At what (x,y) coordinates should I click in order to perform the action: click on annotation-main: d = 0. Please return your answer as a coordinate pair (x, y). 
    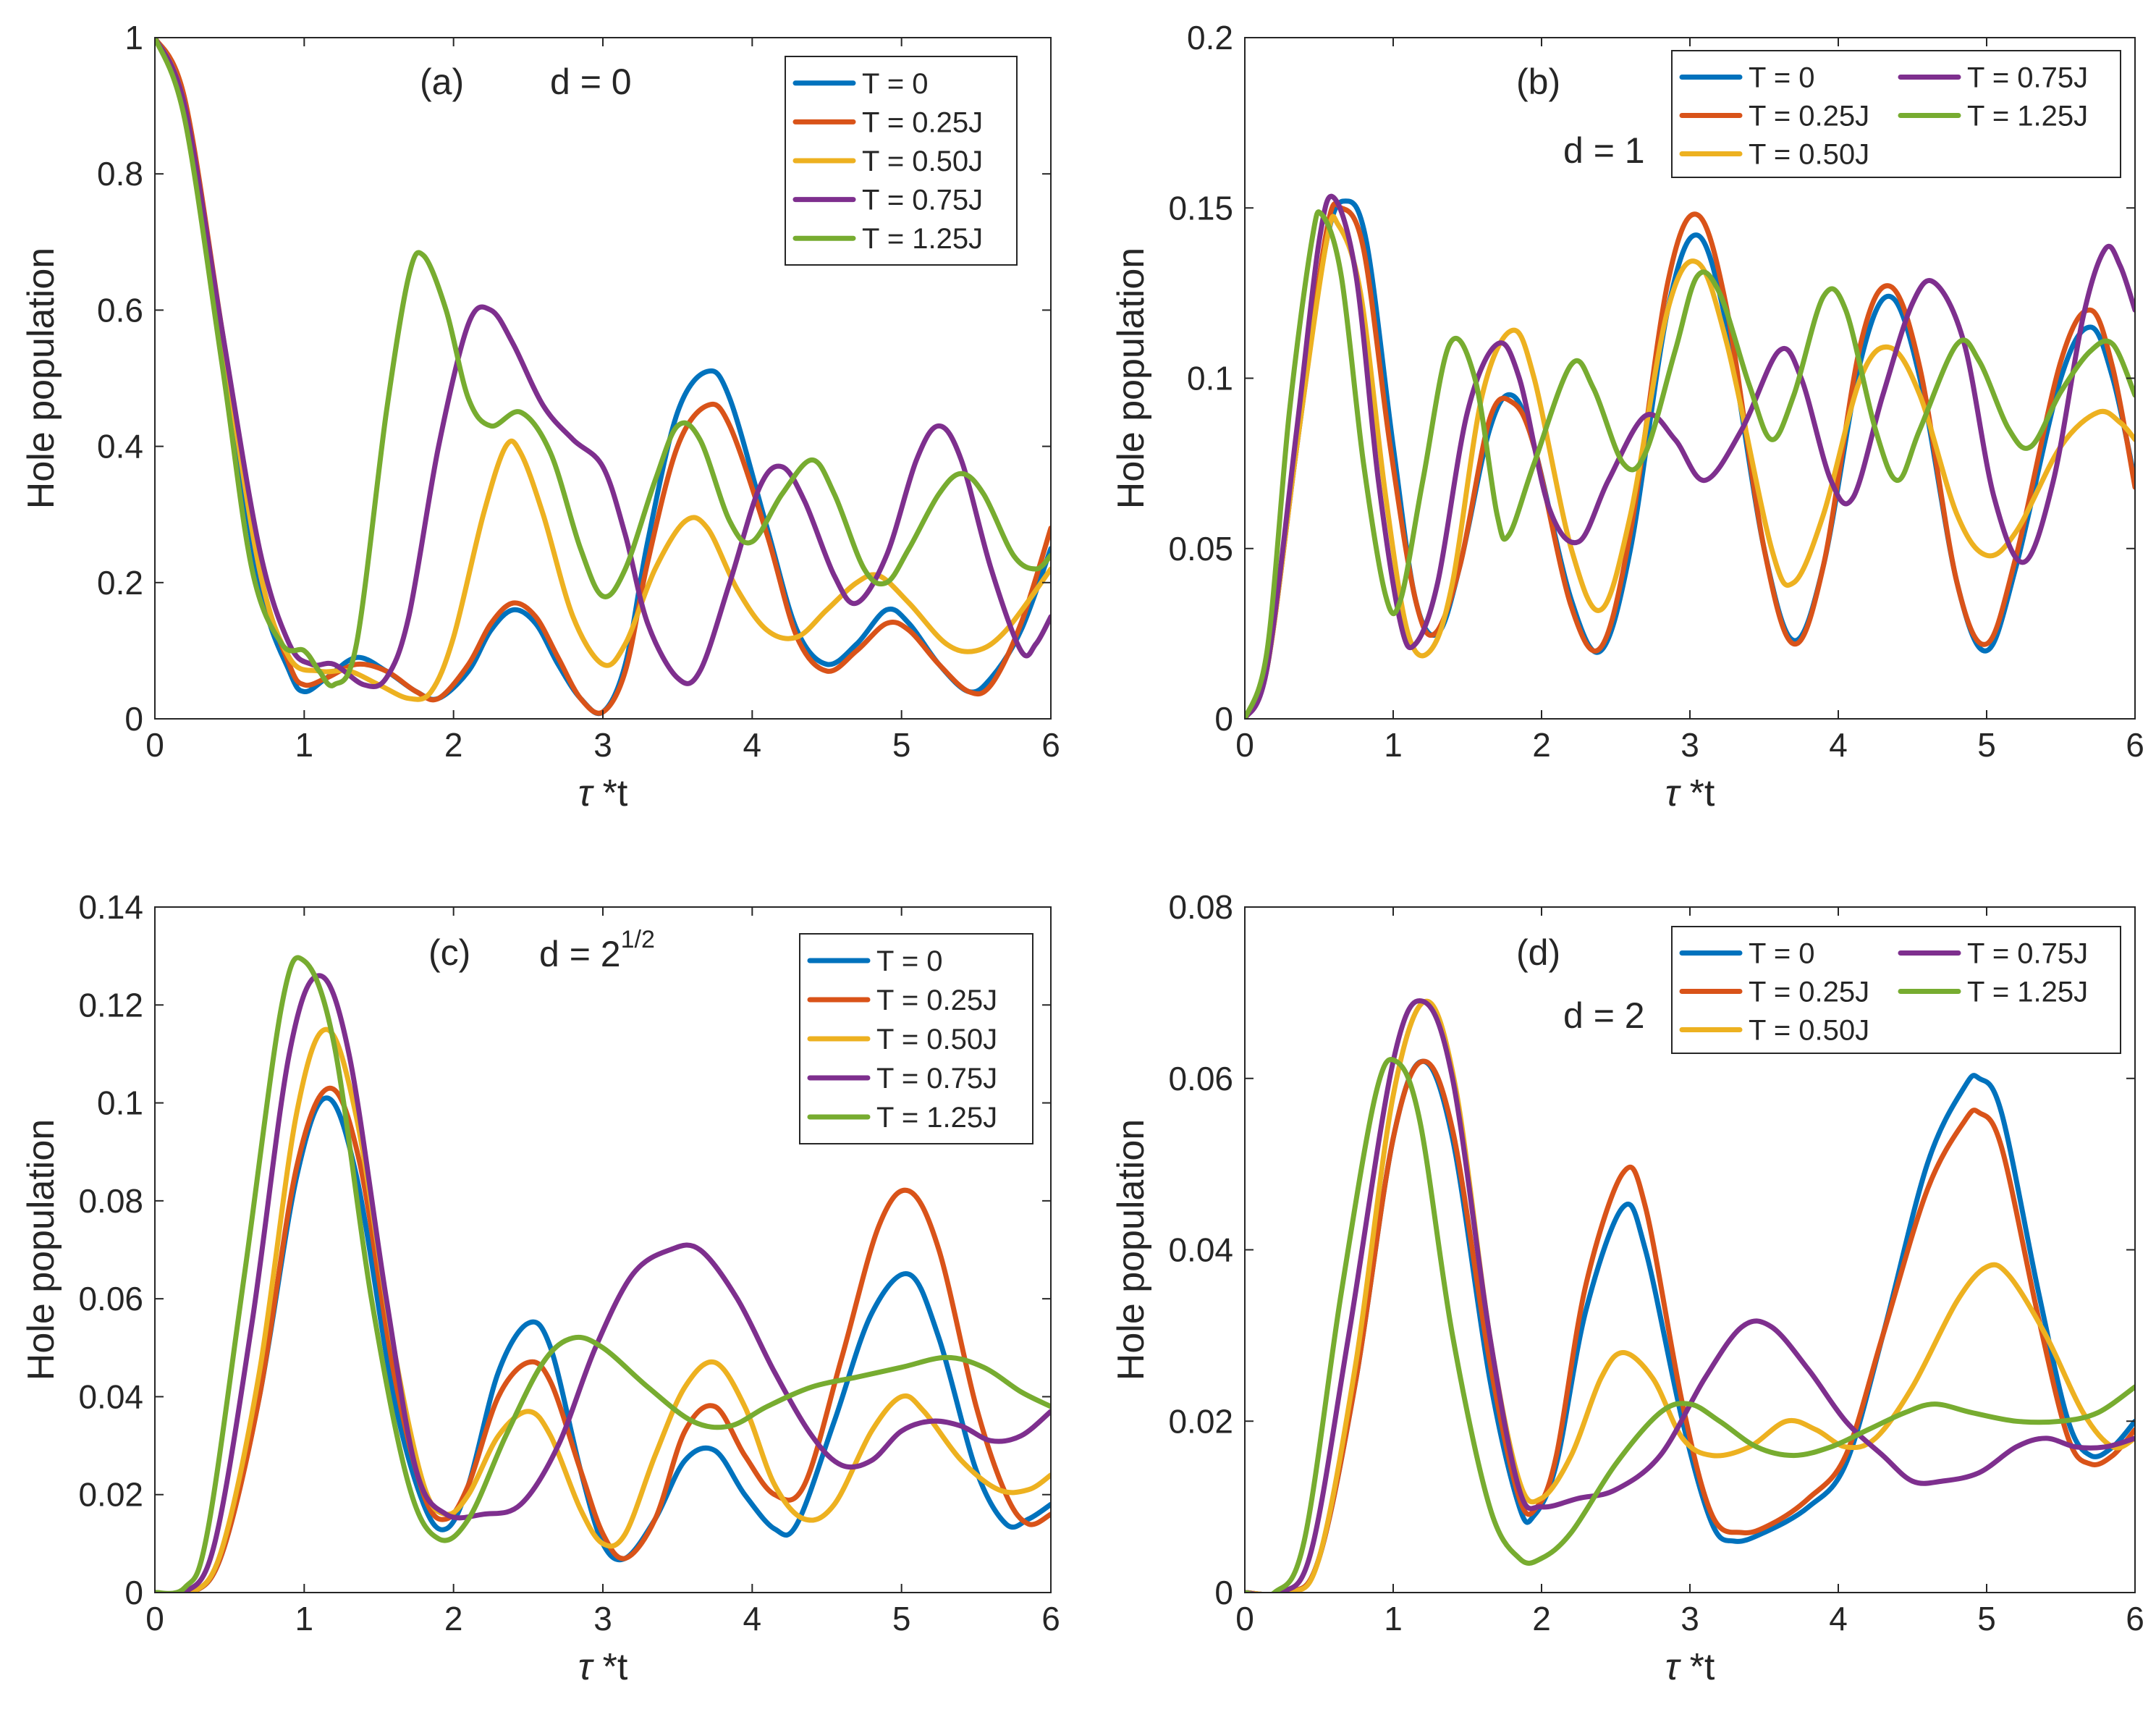
    Looking at the image, I should click on (591, 82).